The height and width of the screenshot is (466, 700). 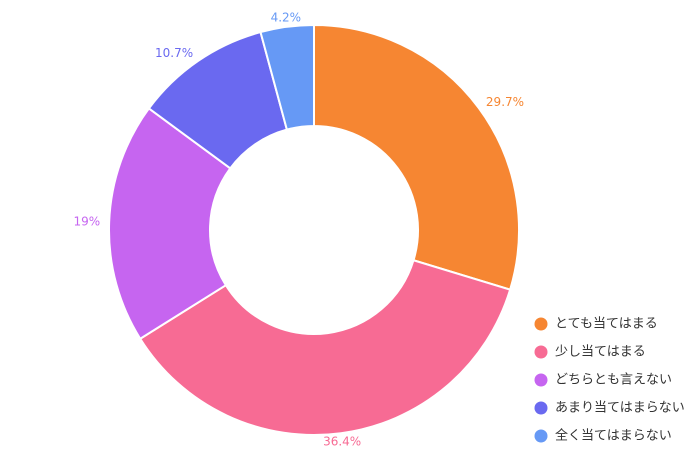 I want to click on data-label-2: 19%, so click(x=86, y=221).